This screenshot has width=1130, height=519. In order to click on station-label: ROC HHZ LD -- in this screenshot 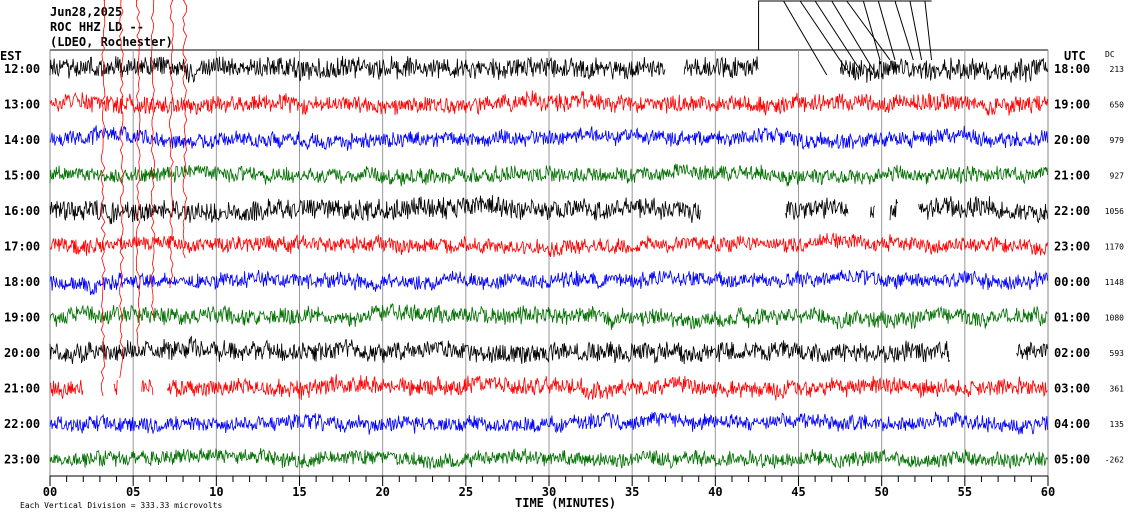, I will do `click(97, 27)`.